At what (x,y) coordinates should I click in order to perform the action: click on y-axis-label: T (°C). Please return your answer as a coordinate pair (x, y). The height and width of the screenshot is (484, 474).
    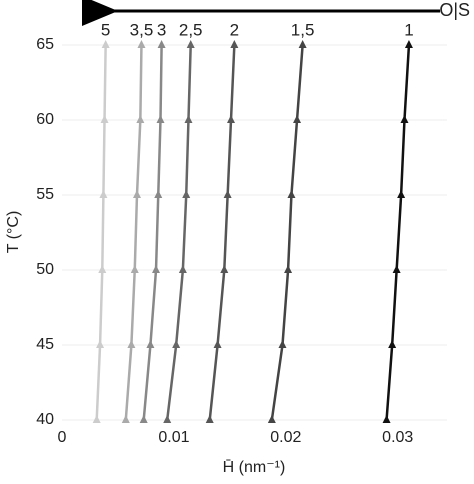
    Looking at the image, I should click on (13, 232).